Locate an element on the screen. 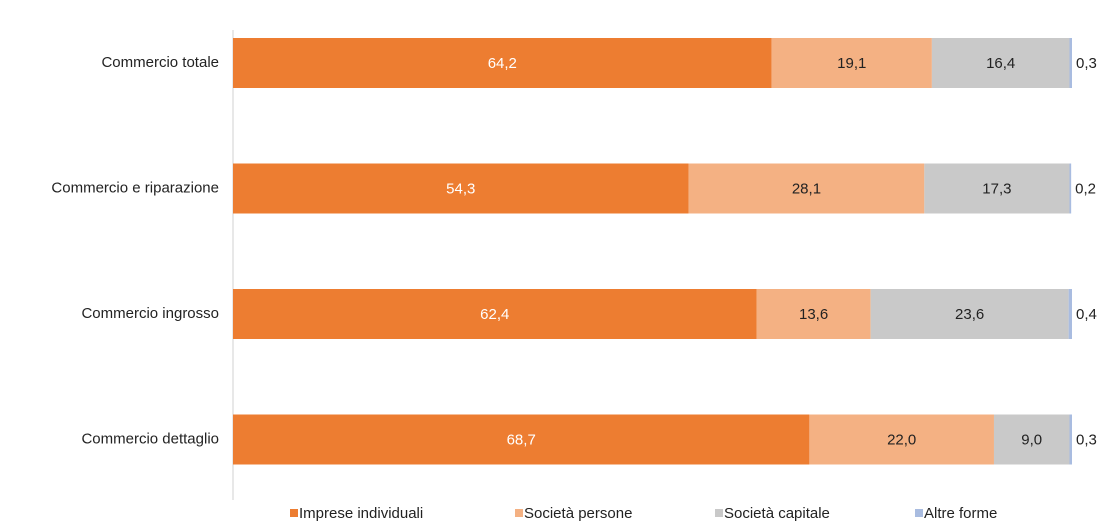 Image resolution: width=1106 pixels, height=521 pixels. value-label: 62,4 is located at coordinates (494, 314).